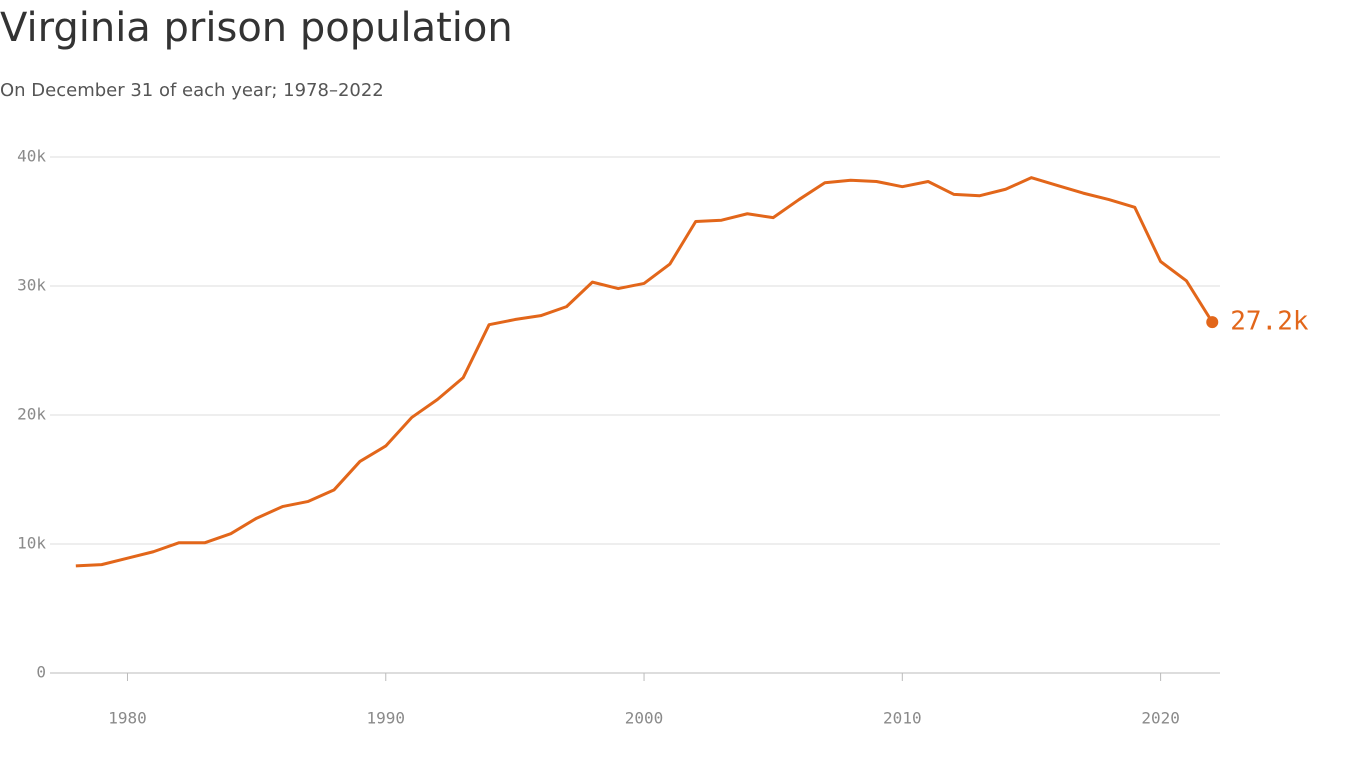 Image resolution: width=1366 pixels, height=772 pixels. I want to click on y-tick-label: 20k, so click(31, 414).